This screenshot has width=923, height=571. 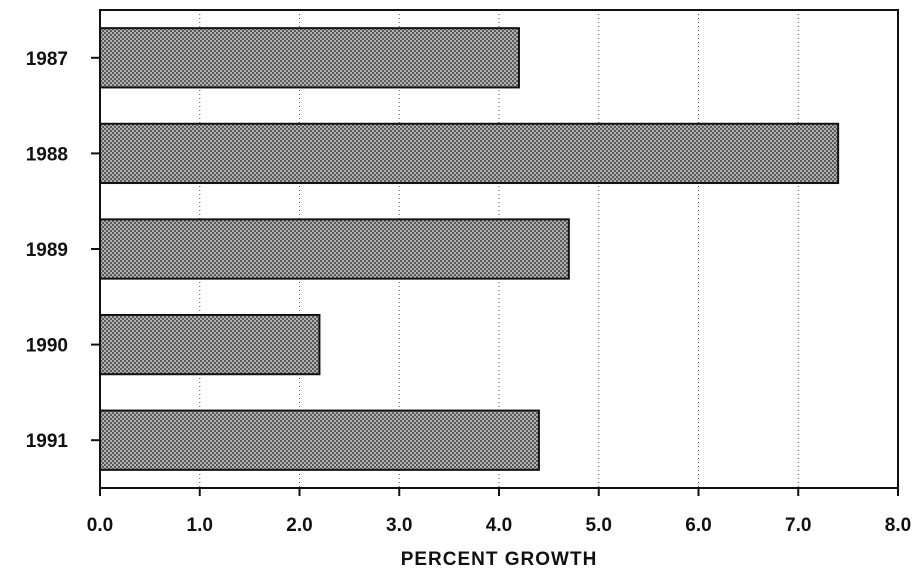 I want to click on x-tick-label: 0.0, so click(x=100, y=525).